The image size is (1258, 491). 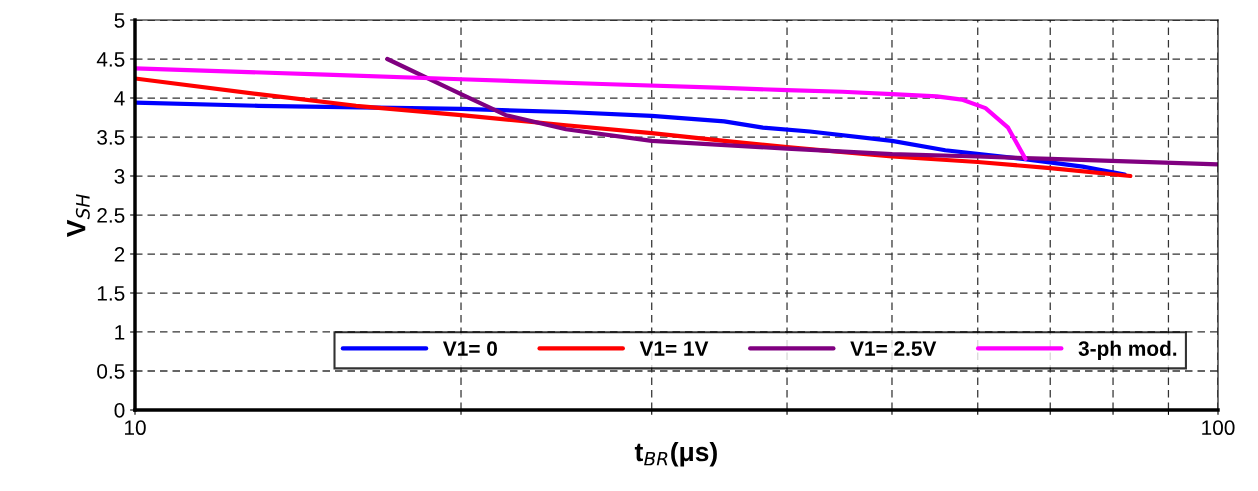 What do you see at coordinates (111, 137) in the screenshot?
I see `y-tick-label: 3.5` at bounding box center [111, 137].